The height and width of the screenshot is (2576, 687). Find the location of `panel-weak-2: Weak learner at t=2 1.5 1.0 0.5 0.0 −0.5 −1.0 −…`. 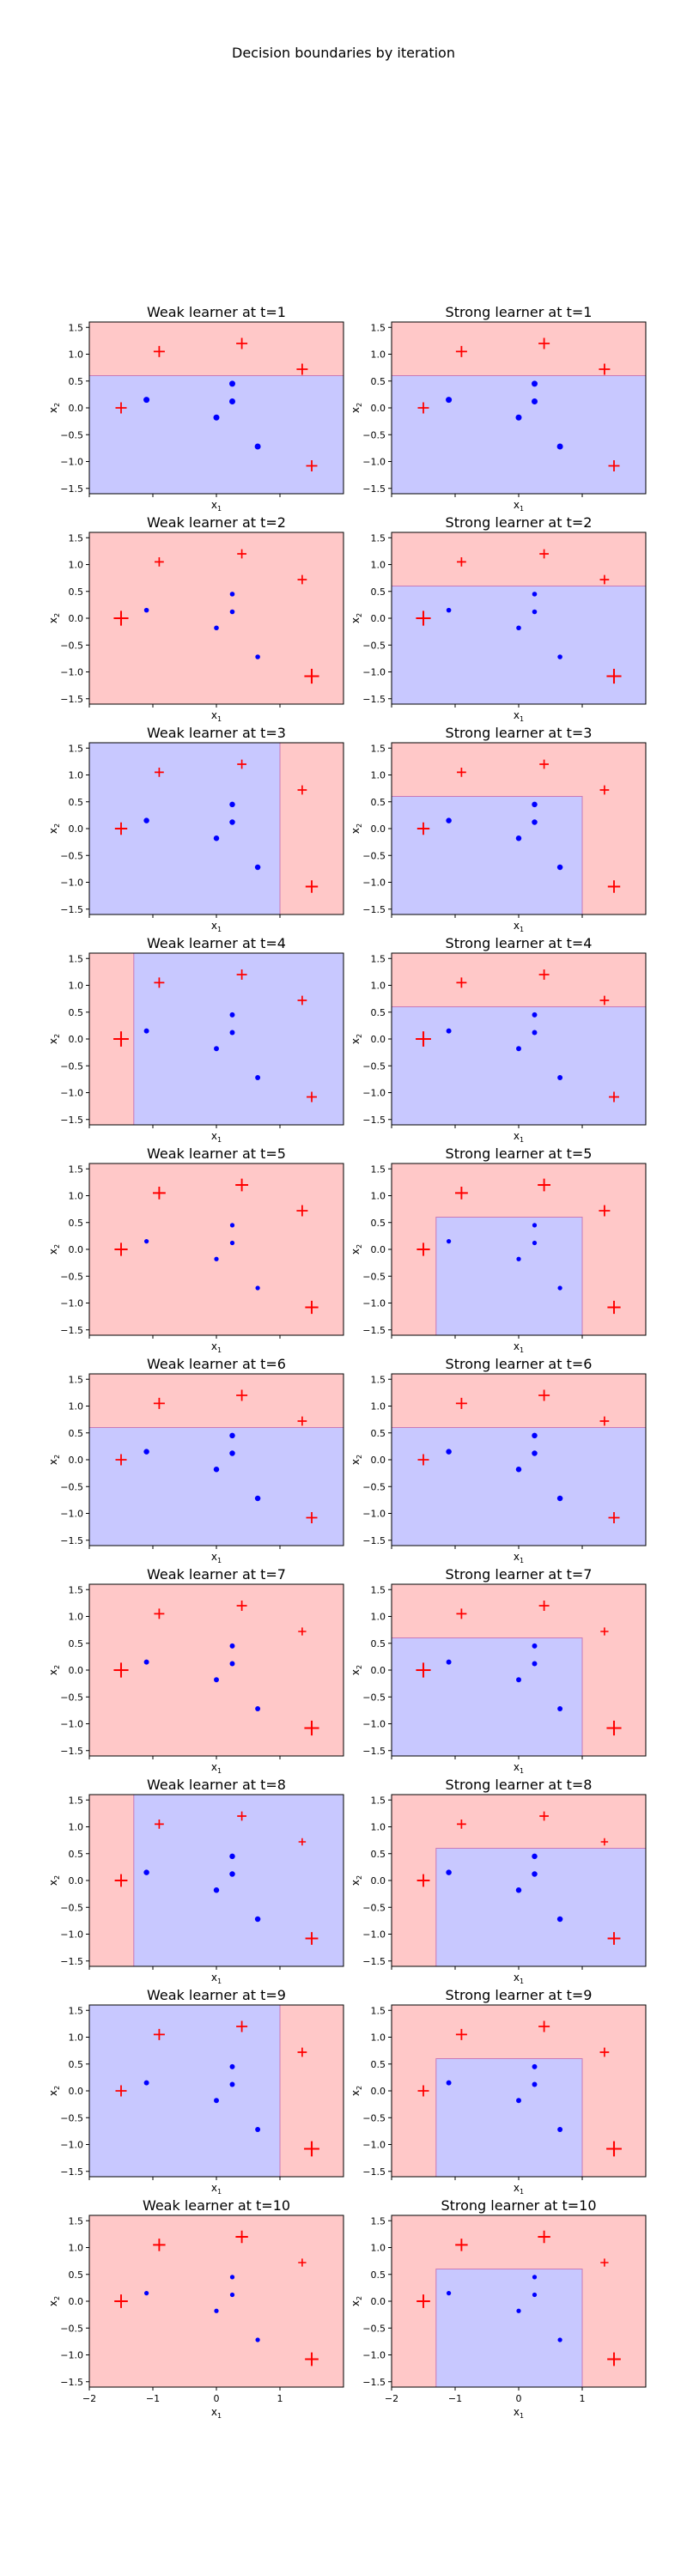

panel-weak-2: Weak learner at t=2 1.5 1.0 0.5 0.0 −0.5 −1.0 −… is located at coordinates (195, 618).